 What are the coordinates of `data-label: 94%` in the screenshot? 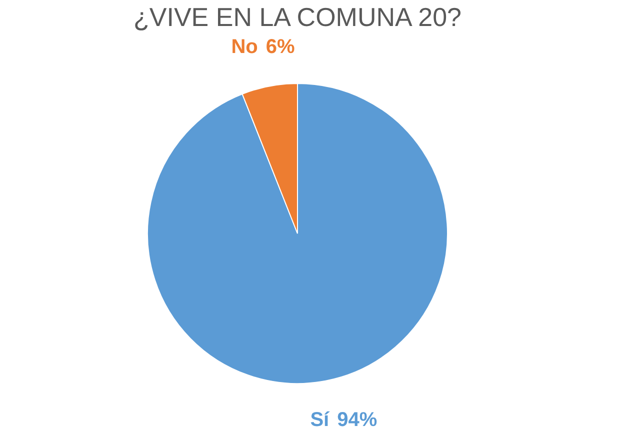 It's located at (357, 420).